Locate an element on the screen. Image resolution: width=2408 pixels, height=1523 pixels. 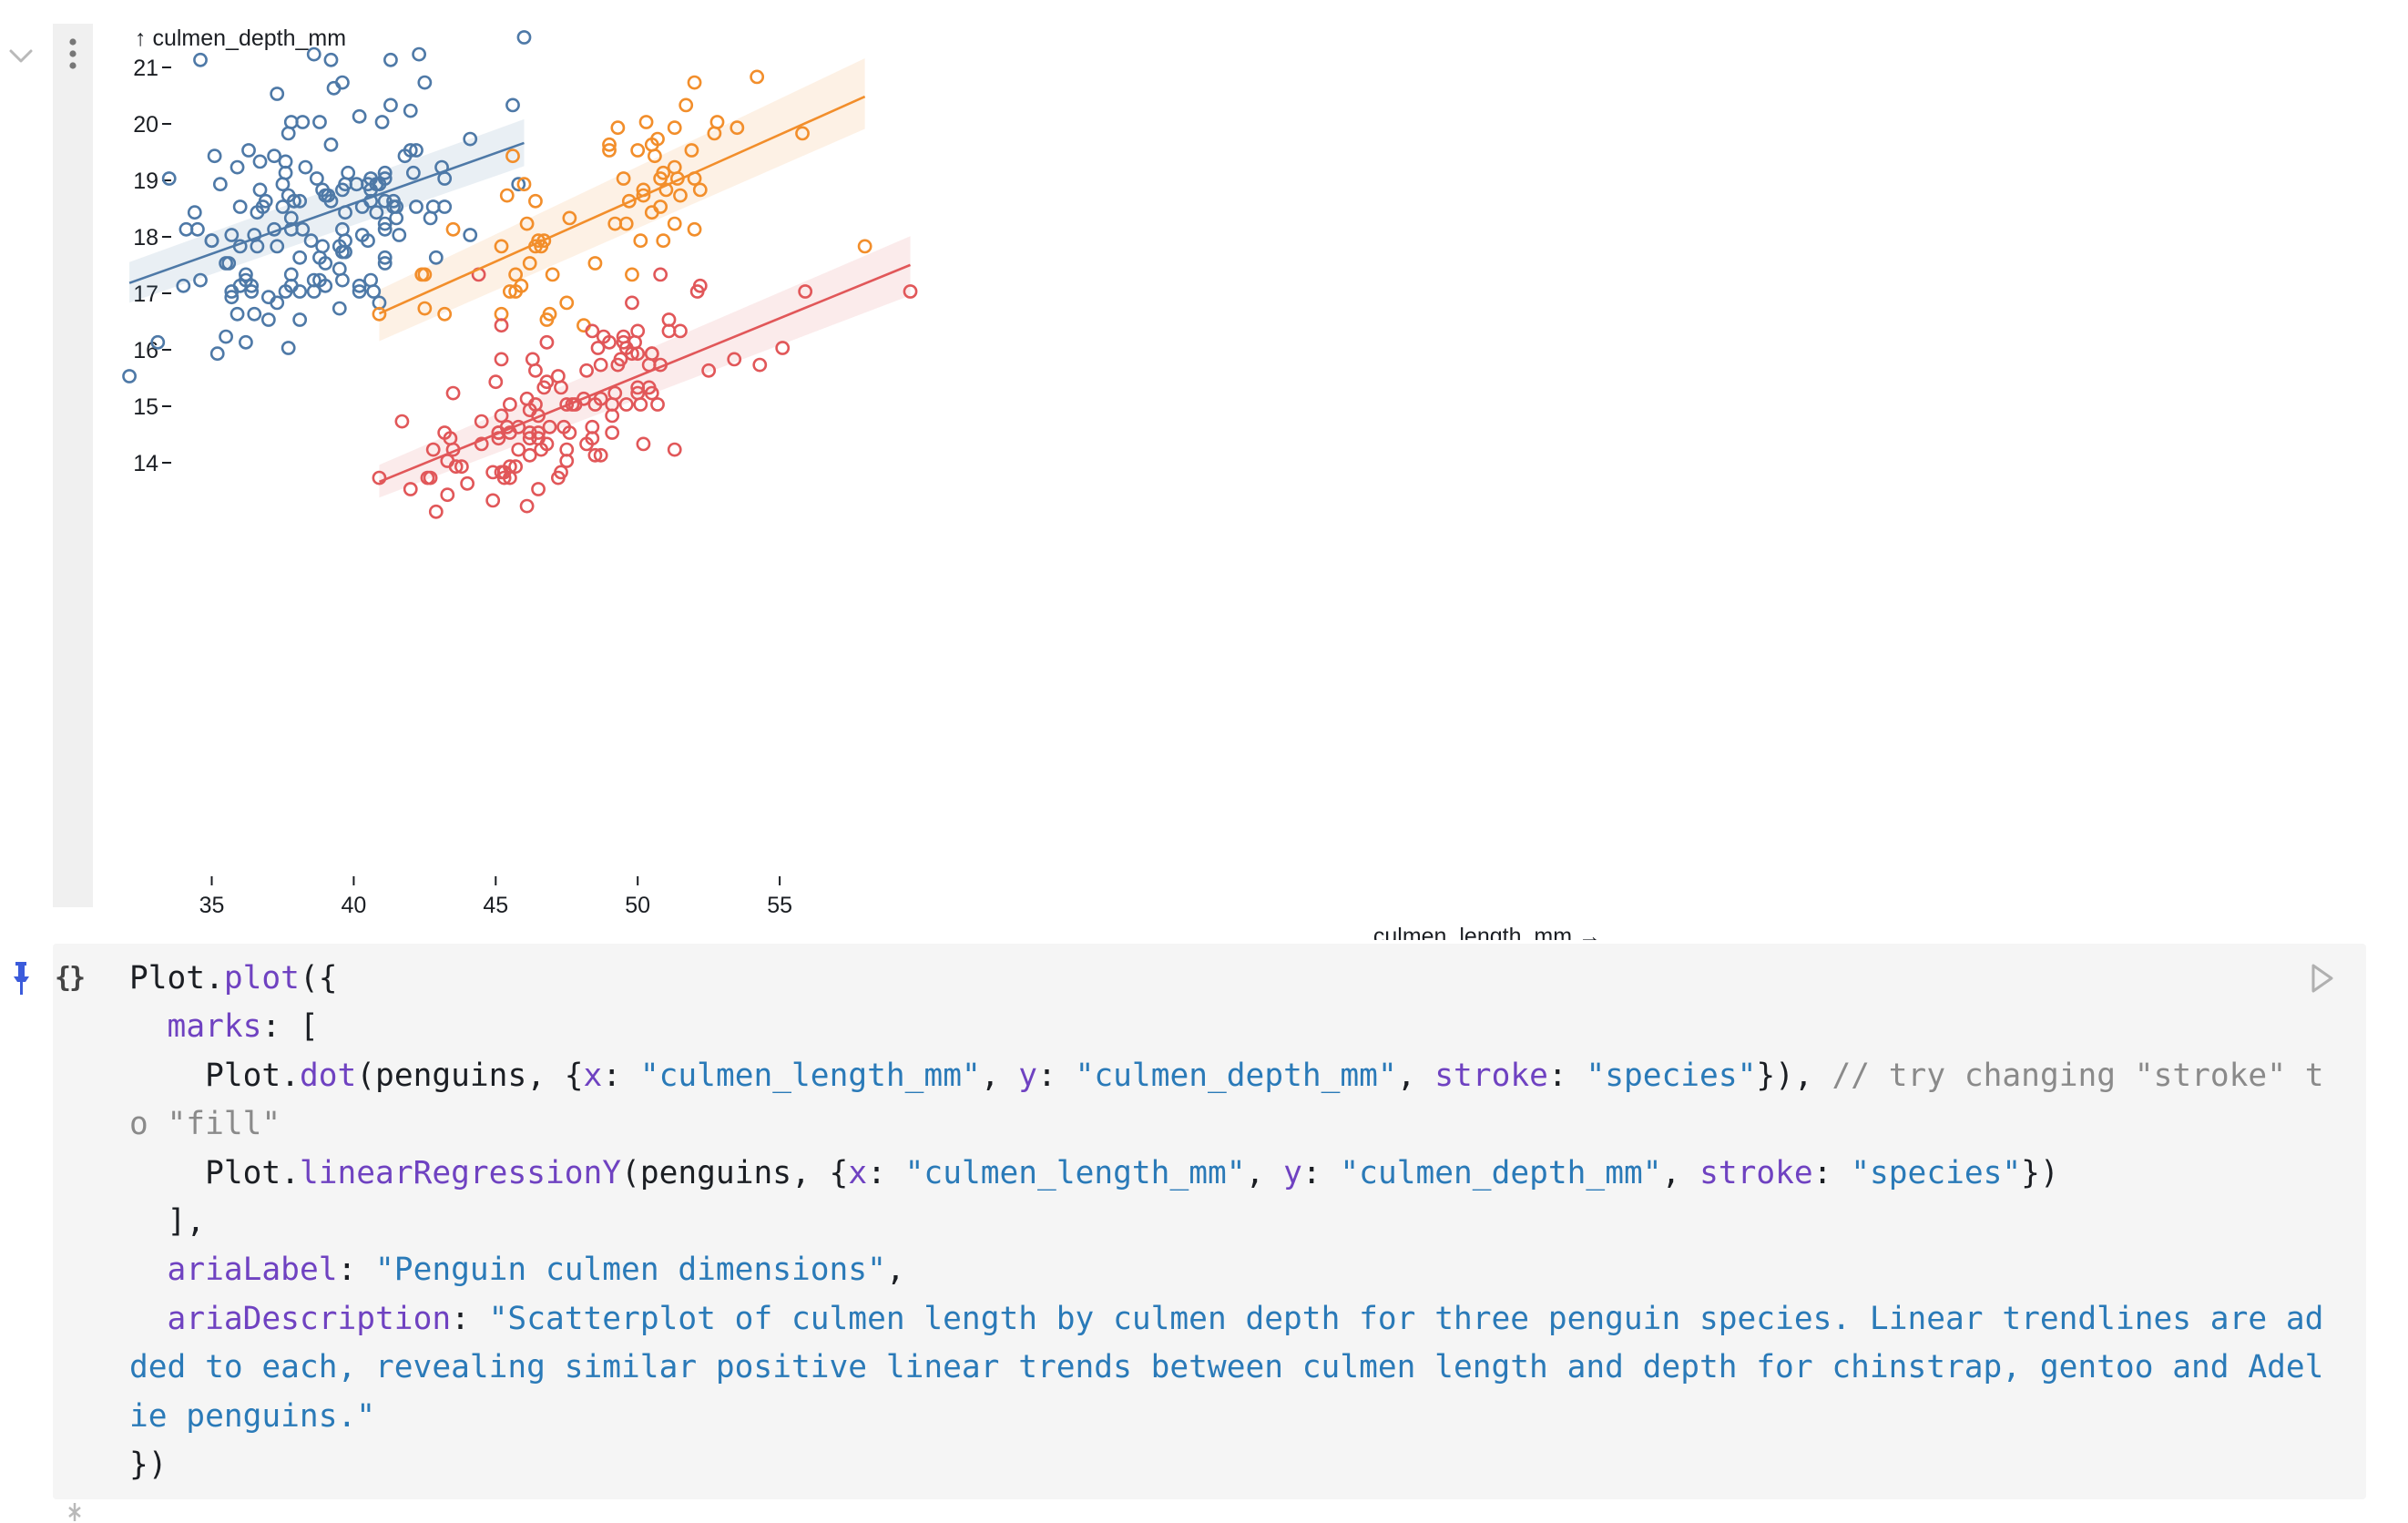
run-icon is located at coordinates (2322, 978).